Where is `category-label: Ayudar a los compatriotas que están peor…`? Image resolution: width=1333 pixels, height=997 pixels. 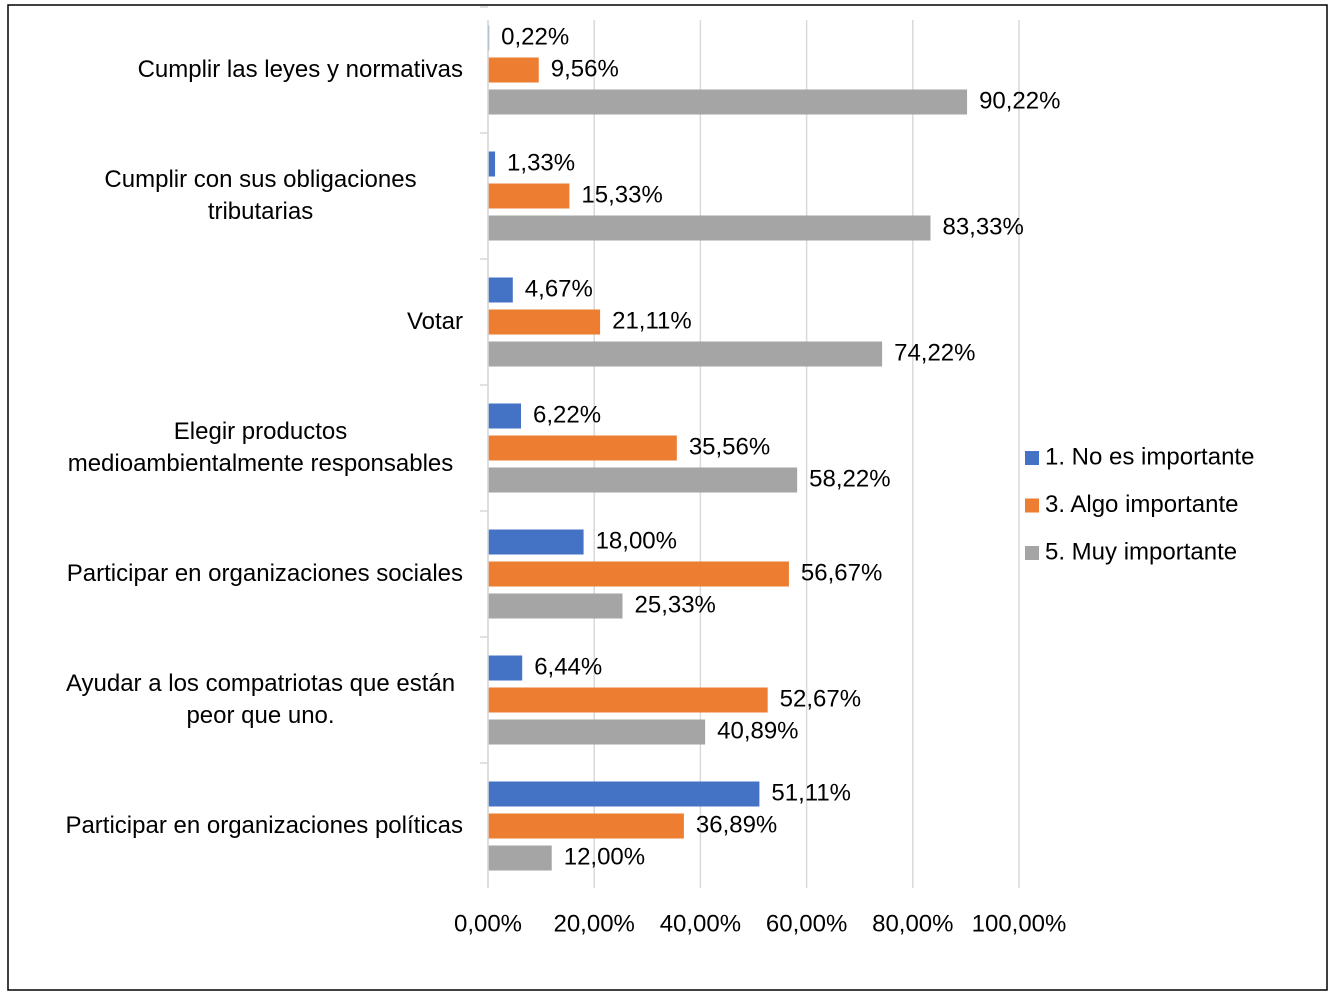
category-label: Ayudar a los compatriotas que están peor… is located at coordinates (260, 699).